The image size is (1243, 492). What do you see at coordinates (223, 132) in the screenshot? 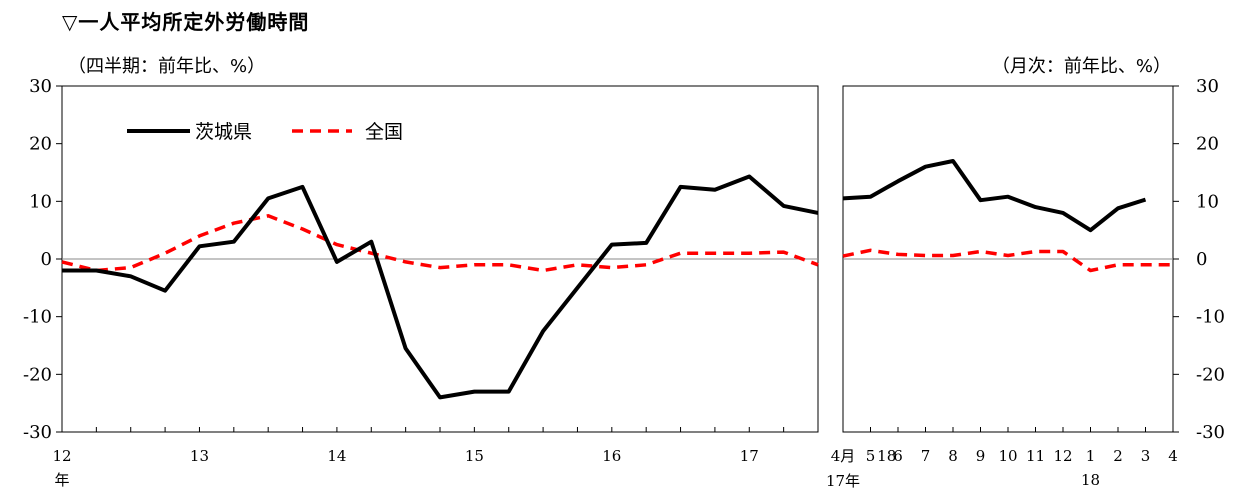
I see `legend-ibaraki-label: 茨城県` at bounding box center [223, 132].